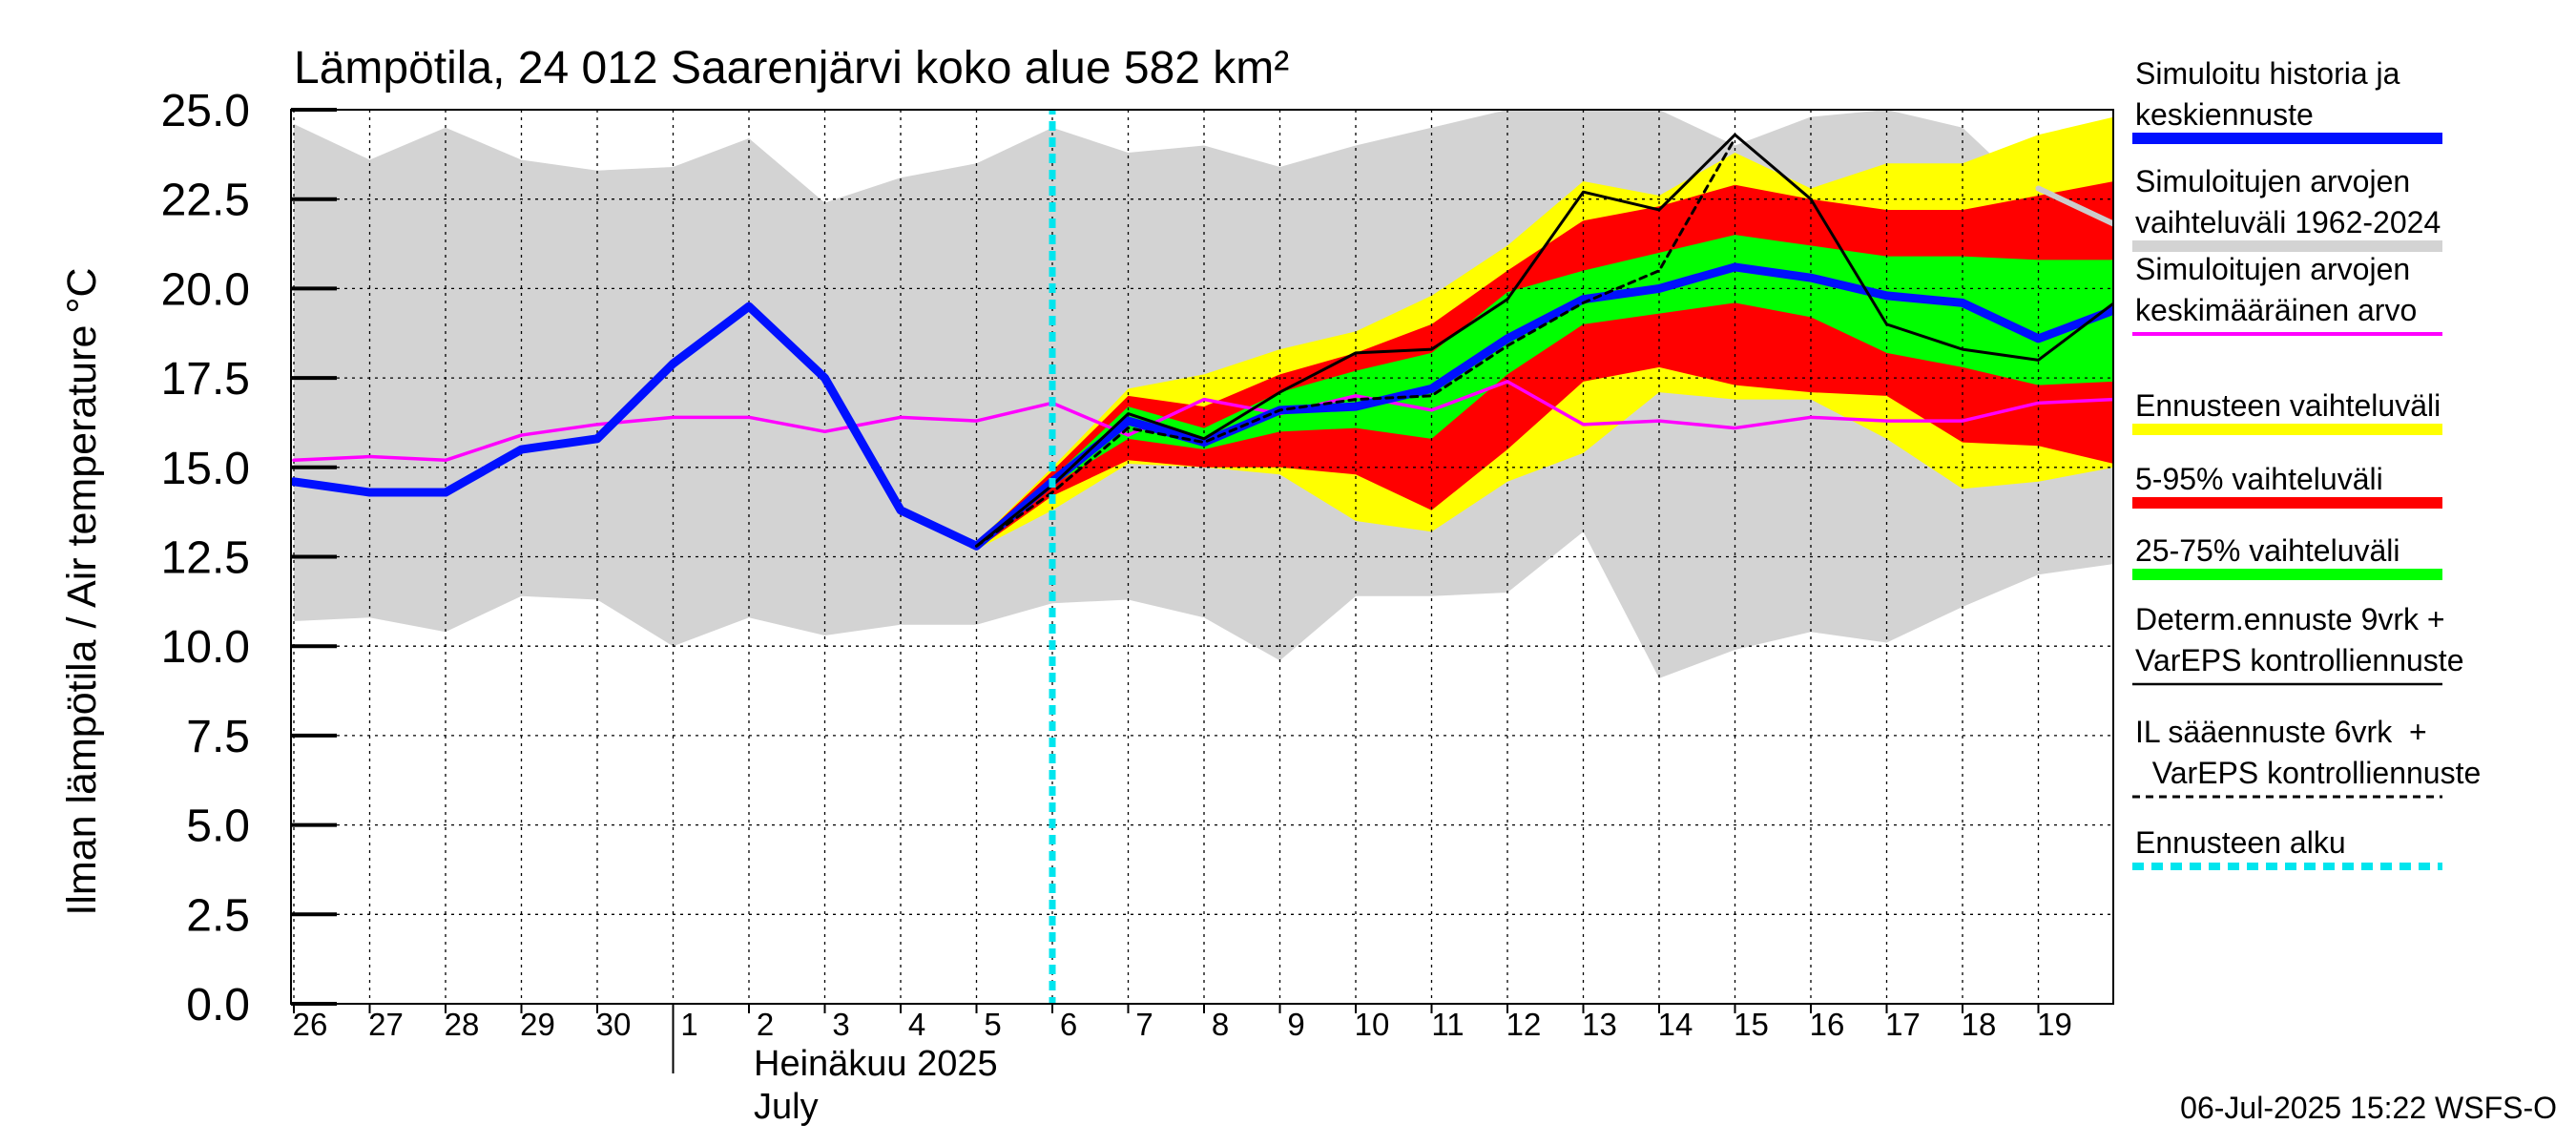 The image size is (2576, 1145). I want to click on y-tick-label: 25.0, so click(205, 111).